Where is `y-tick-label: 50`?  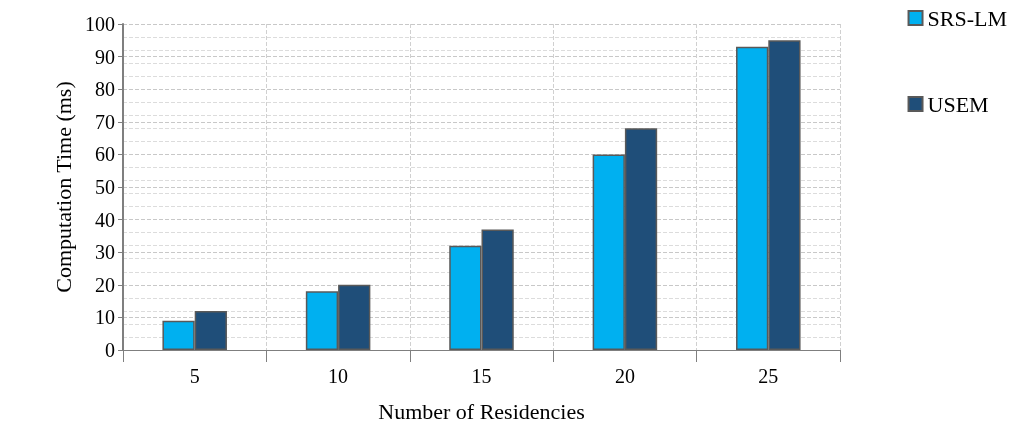
y-tick-label: 50 is located at coordinates (105, 187).